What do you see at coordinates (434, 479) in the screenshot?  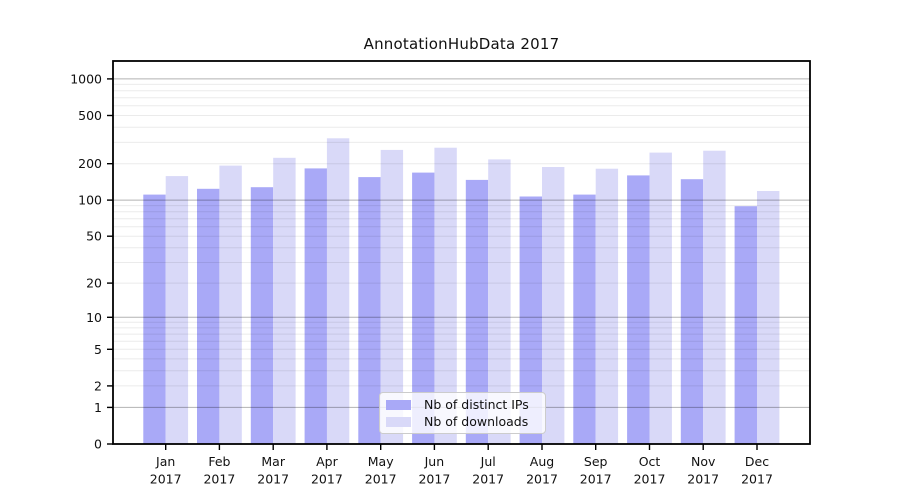 I see `x-tick-label-year-jun: 2017` at bounding box center [434, 479].